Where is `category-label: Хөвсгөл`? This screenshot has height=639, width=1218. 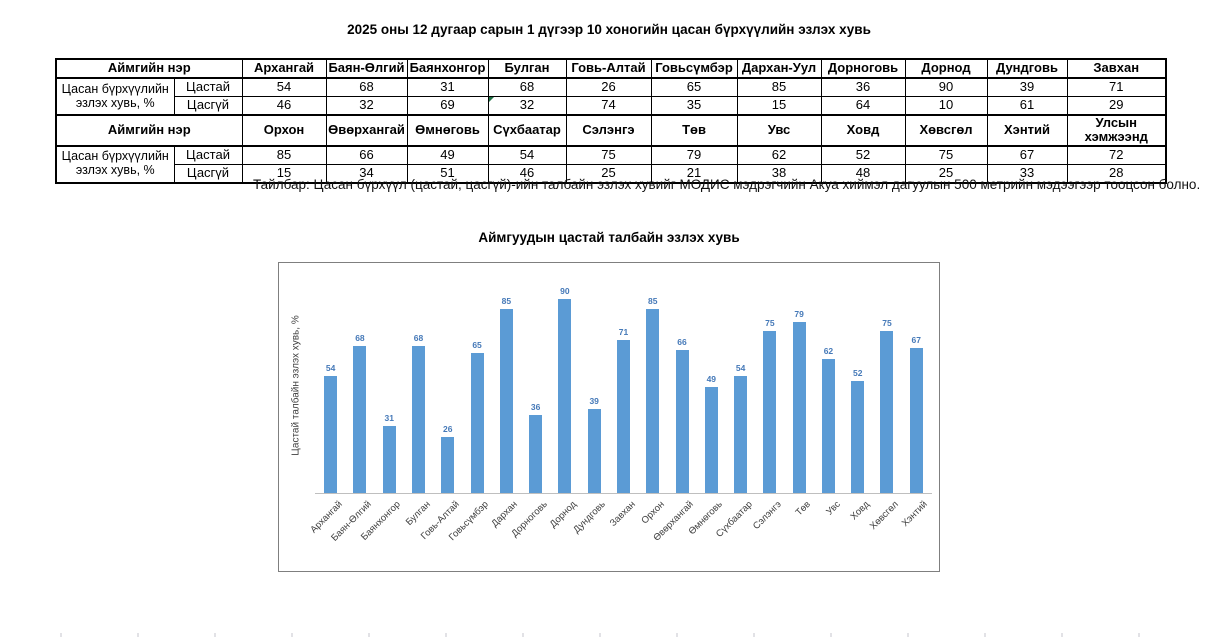 category-label: Хөвсгөл is located at coordinates (884, 515).